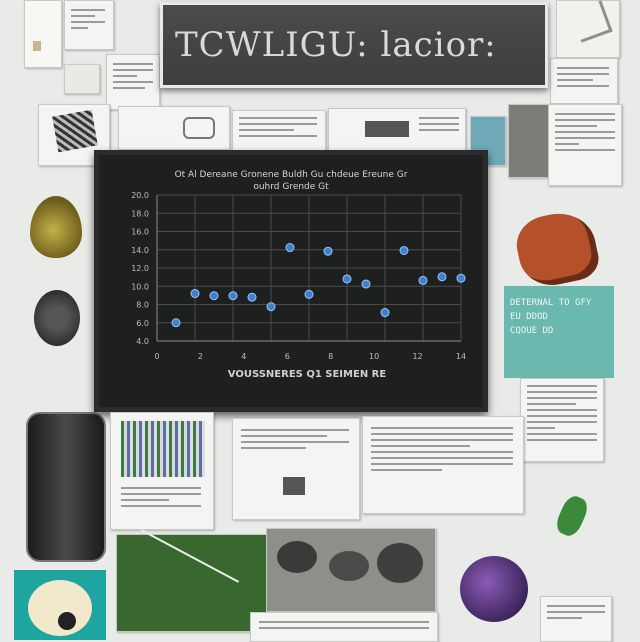 The height and width of the screenshot is (642, 640). I want to click on y-tick-label: 20.0, so click(140, 195).